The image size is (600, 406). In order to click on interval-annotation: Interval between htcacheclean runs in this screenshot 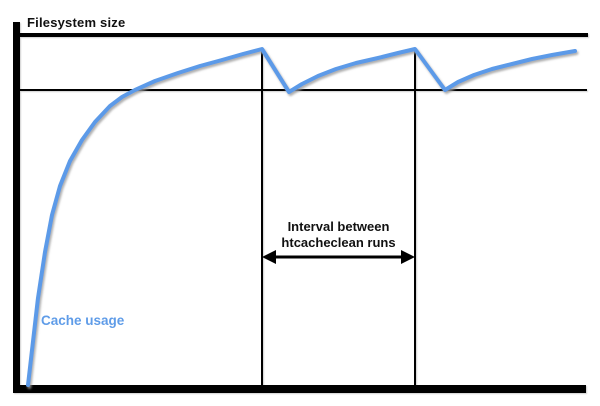, I will do `click(338, 235)`.